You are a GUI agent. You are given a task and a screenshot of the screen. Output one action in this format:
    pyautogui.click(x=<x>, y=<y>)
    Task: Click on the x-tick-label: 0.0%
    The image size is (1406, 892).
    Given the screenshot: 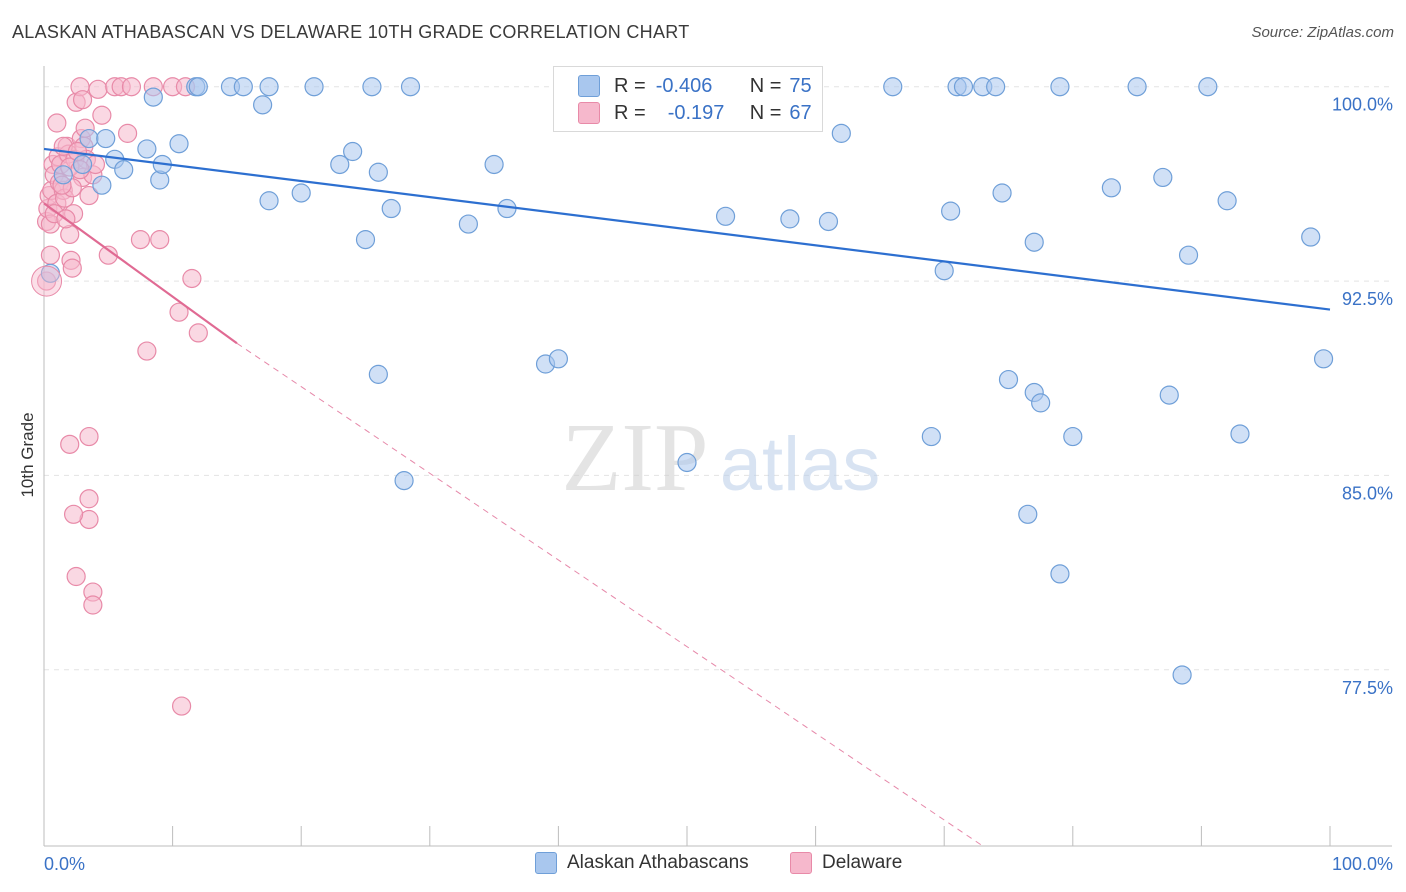 What is the action you would take?
    pyautogui.click(x=64, y=864)
    